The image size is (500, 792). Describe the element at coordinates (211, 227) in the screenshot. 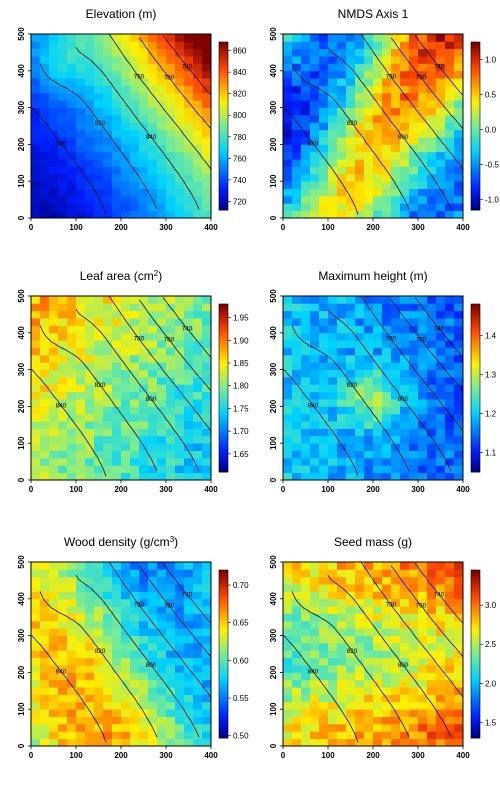

I see `x-tick-label: 400` at that location.